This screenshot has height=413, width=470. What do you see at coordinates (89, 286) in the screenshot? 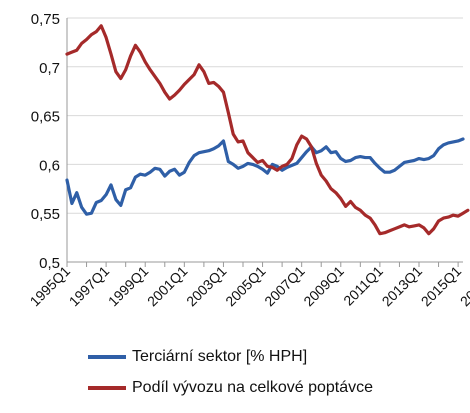
I see `x-tick-label: 1997Q1` at bounding box center [89, 286].